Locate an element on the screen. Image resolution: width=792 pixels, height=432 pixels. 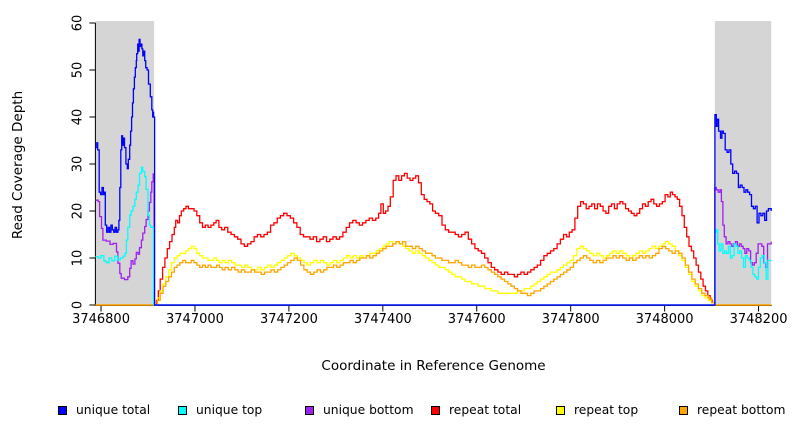
legend-label: repeat top is located at coordinates (606, 410).